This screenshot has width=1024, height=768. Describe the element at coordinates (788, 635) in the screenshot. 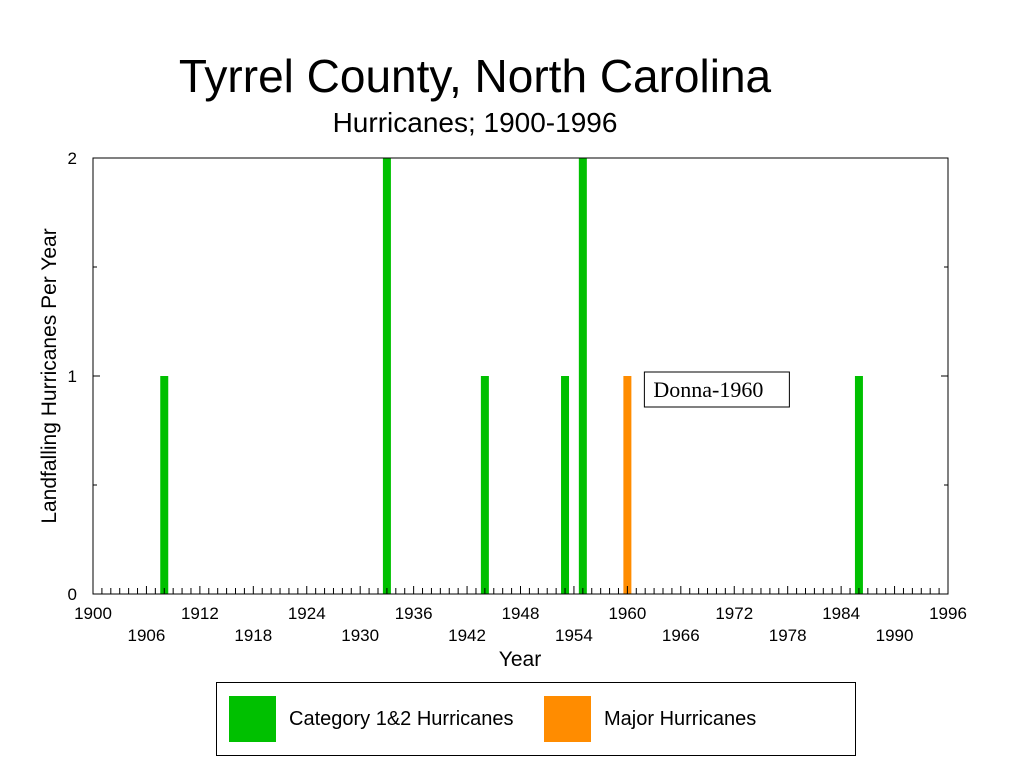

I see `x-tick-label-1978: 1978` at that location.